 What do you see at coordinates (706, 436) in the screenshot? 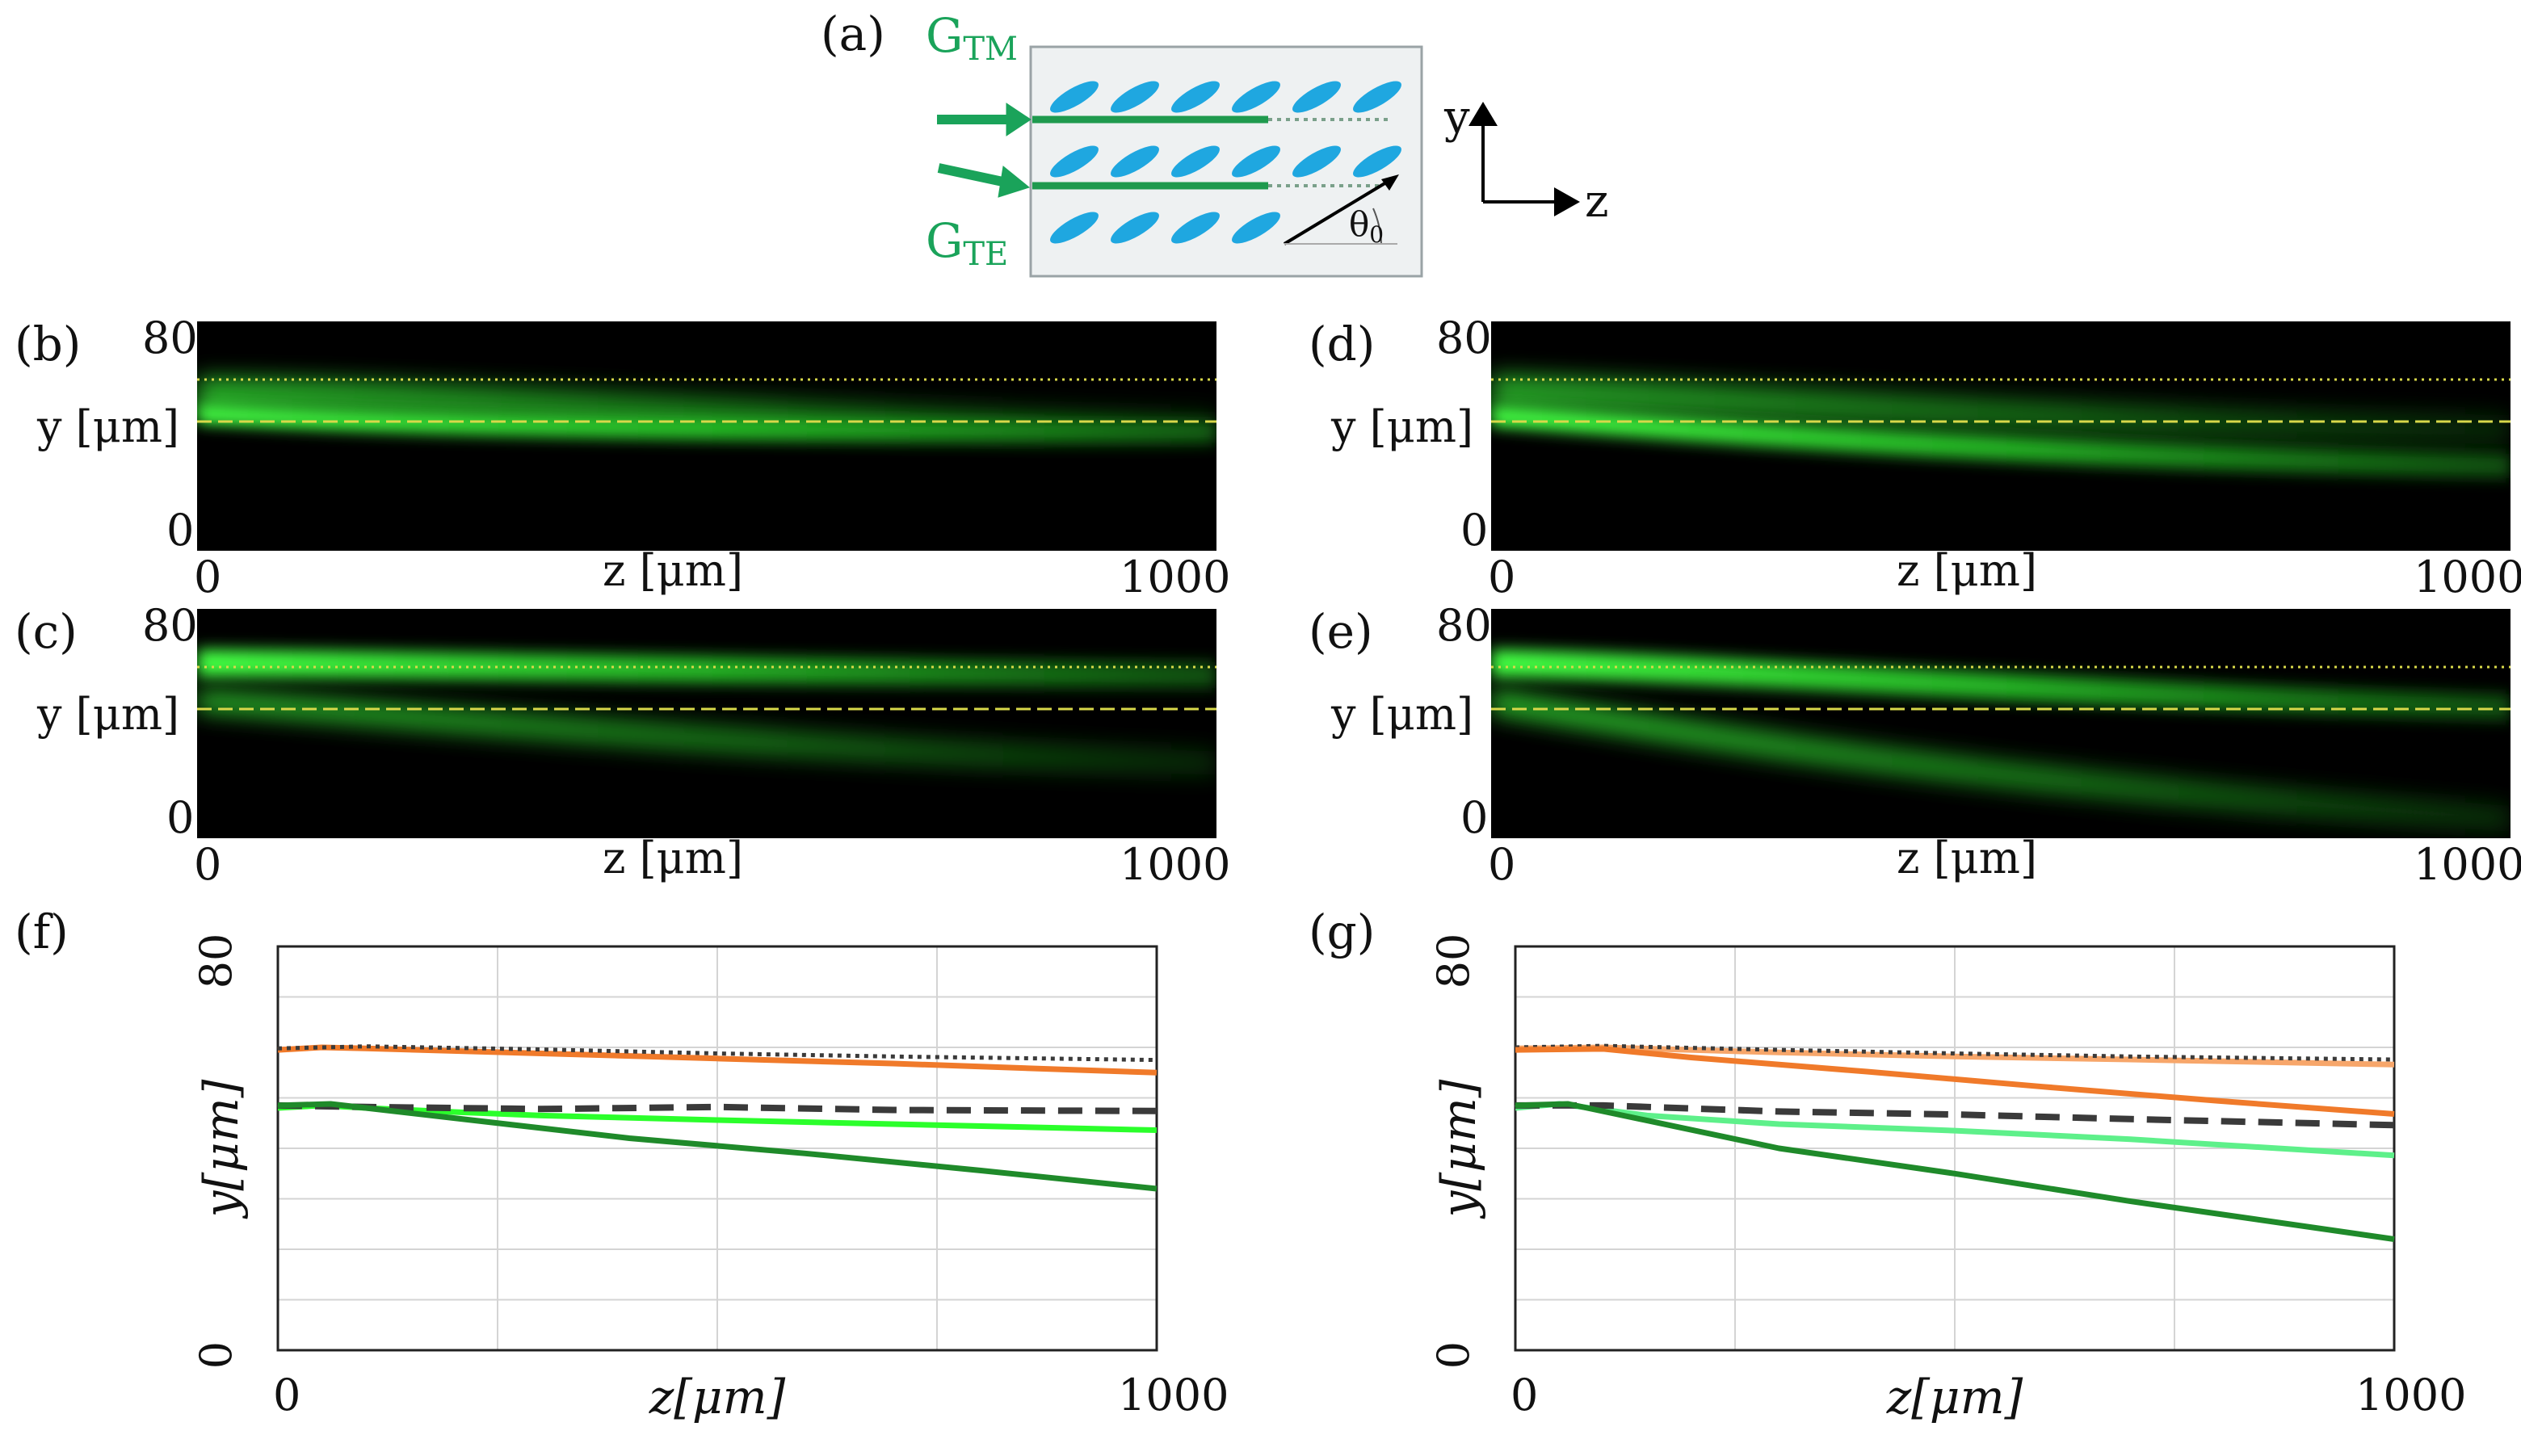
I see `heatmap-b` at bounding box center [706, 436].